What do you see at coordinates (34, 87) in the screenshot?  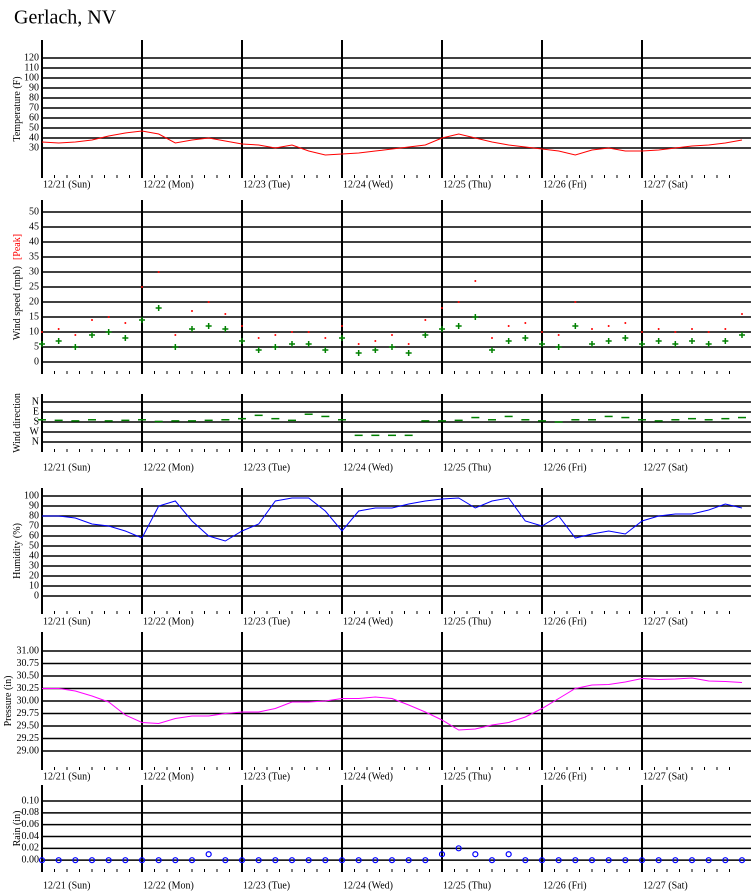 I see `y-tick-label: 90` at bounding box center [34, 87].